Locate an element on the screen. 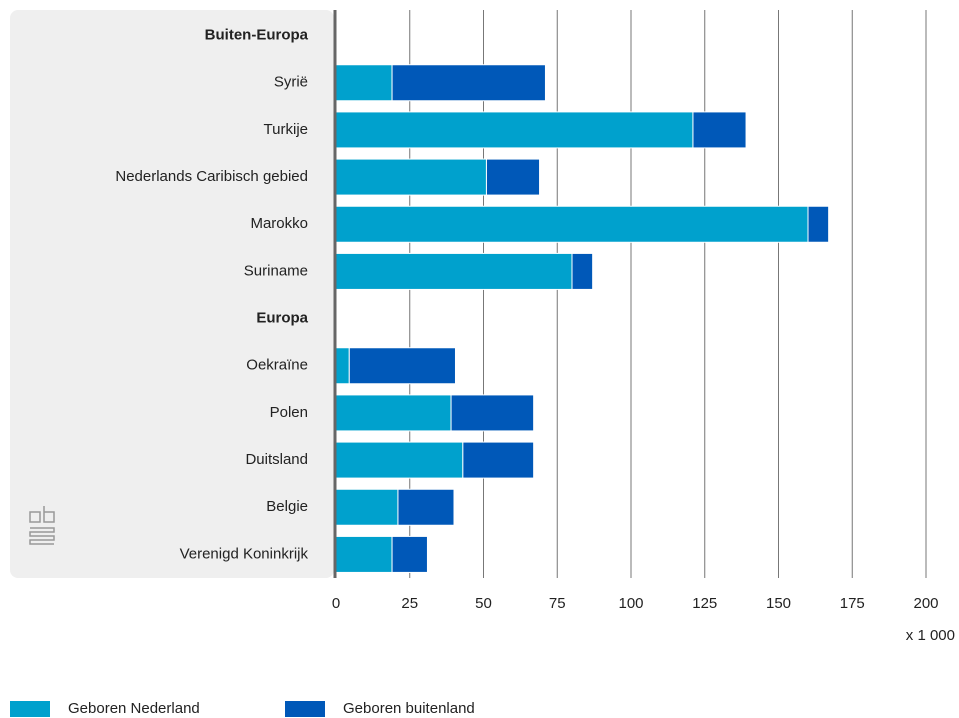 This screenshot has height=718, width=959. legend-label: Geboren buitenland is located at coordinates (409, 708).